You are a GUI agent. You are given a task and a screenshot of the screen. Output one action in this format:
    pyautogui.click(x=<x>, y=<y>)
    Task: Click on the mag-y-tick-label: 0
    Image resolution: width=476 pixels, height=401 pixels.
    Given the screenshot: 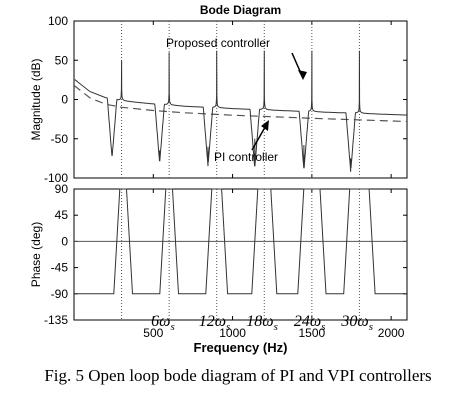 What is the action you would take?
    pyautogui.click(x=64, y=100)
    